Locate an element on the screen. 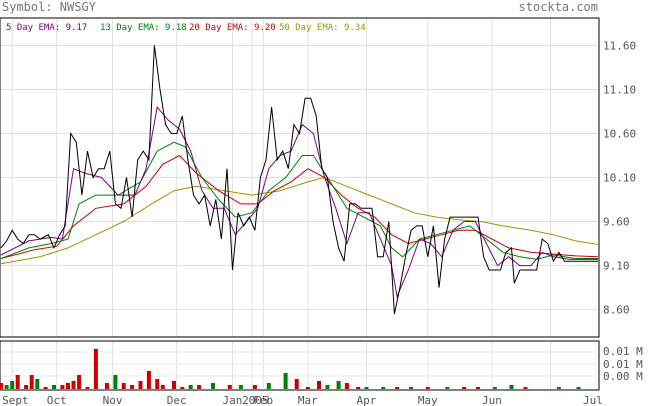 This screenshot has width=655, height=406. site-label: stockta.com is located at coordinates (558, 7).